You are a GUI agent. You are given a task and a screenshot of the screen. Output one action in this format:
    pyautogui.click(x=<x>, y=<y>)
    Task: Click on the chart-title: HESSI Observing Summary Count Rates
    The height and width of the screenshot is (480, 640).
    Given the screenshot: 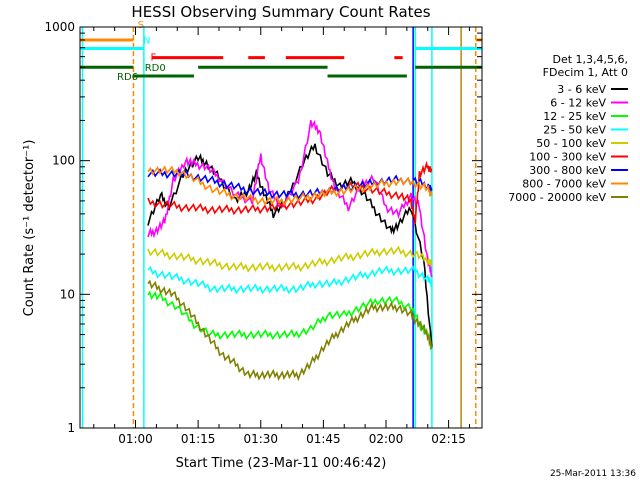 What is the action you would take?
    pyautogui.click(x=280, y=12)
    